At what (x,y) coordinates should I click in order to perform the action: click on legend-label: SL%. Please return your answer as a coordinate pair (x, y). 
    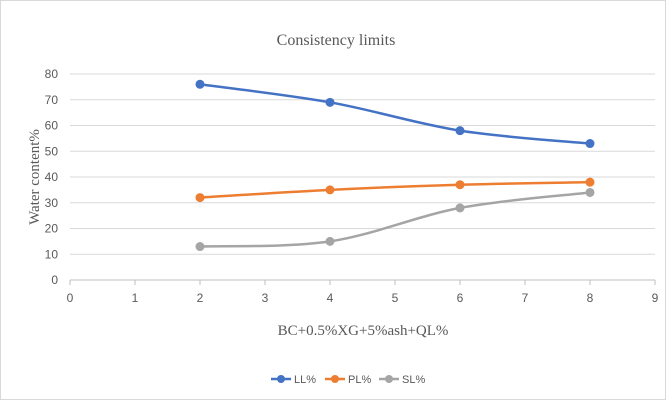
    Looking at the image, I should click on (413, 380).